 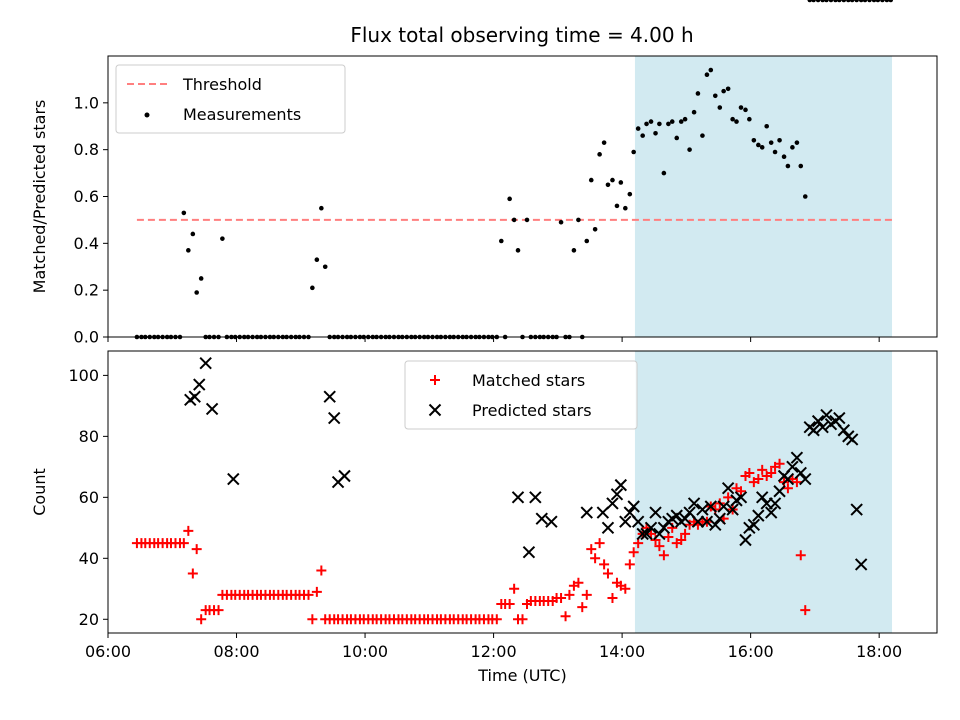 What do you see at coordinates (86, 337) in the screenshot?
I see `y-tick-label: 0.0` at bounding box center [86, 337].